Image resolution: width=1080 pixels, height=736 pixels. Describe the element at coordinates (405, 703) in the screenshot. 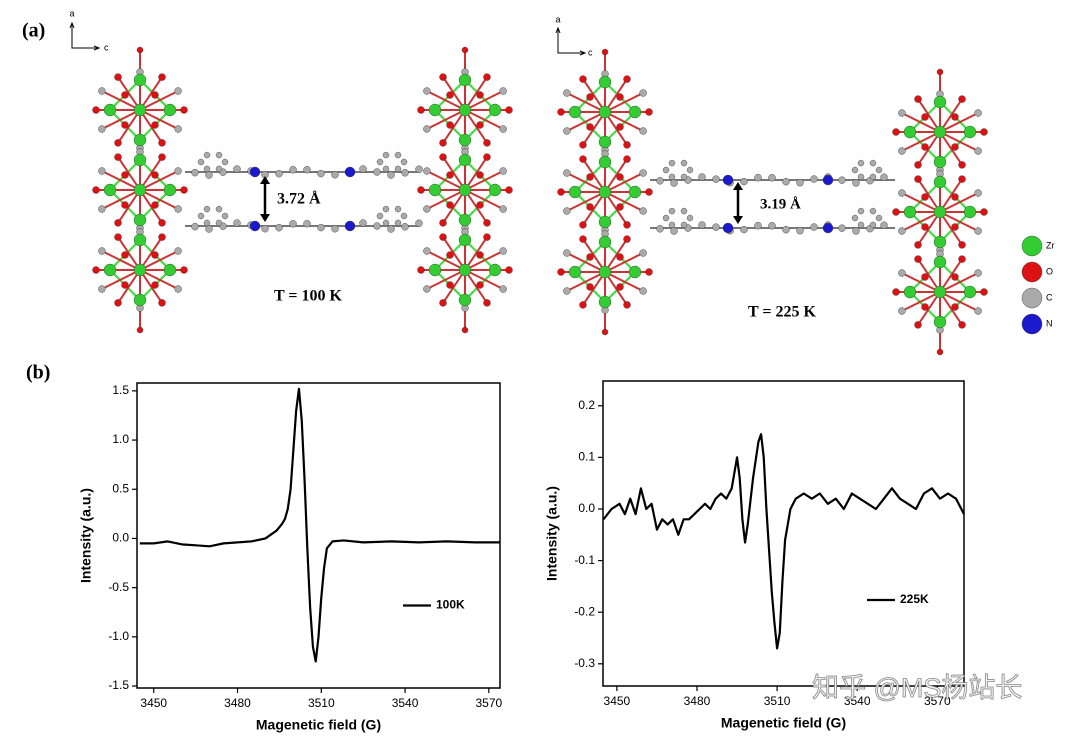

I see `x-tick-label: 3540` at that location.